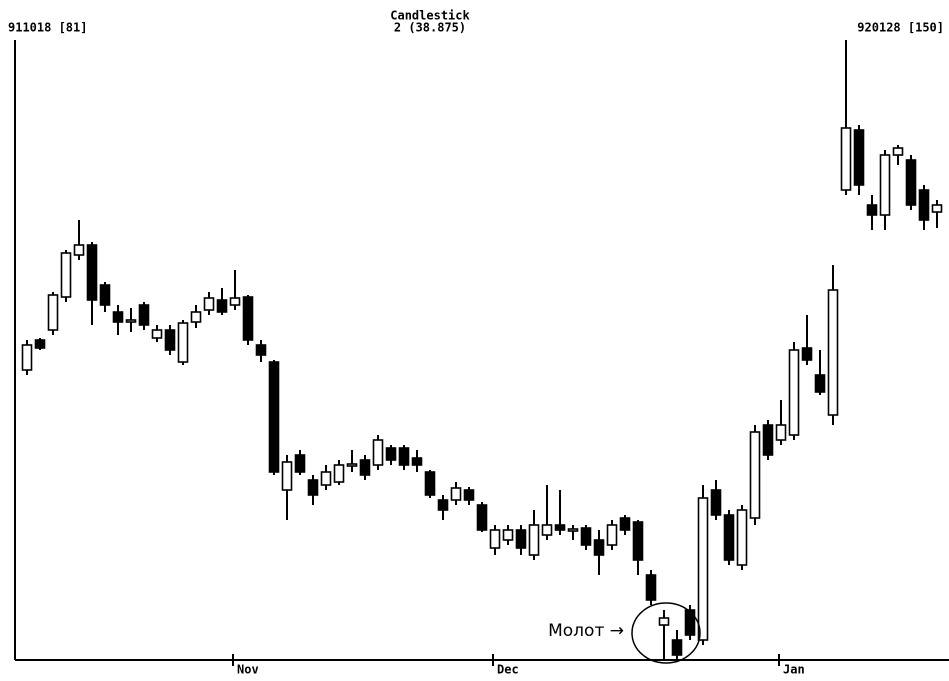 This screenshot has width=949, height=681. I want to click on x-tick-label: Dec, so click(508, 670).